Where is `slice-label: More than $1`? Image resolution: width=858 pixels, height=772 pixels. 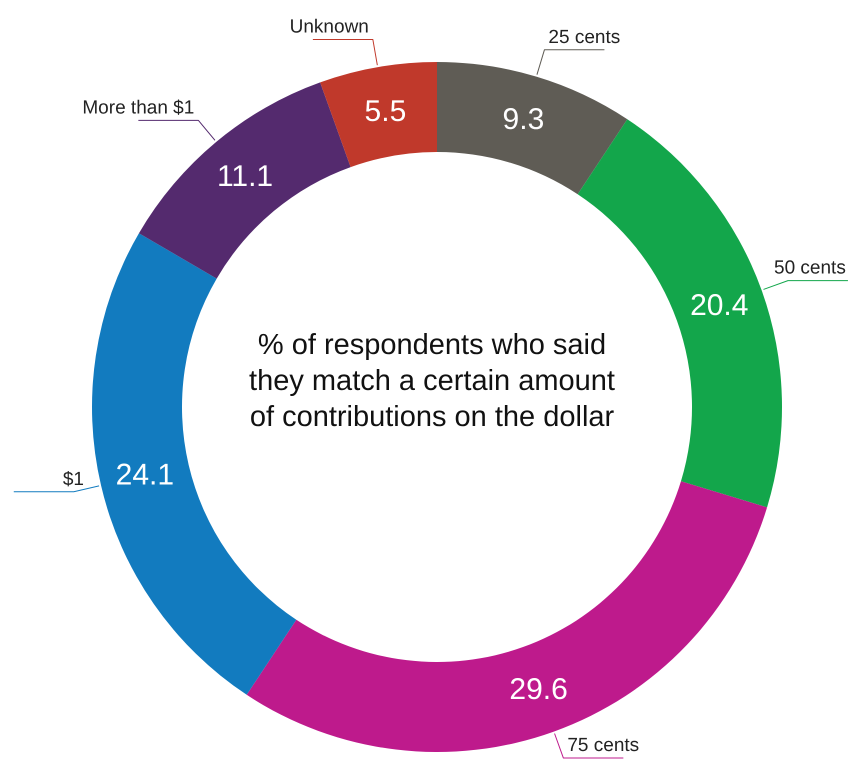
slice-label: More than $1 is located at coordinates (138, 107).